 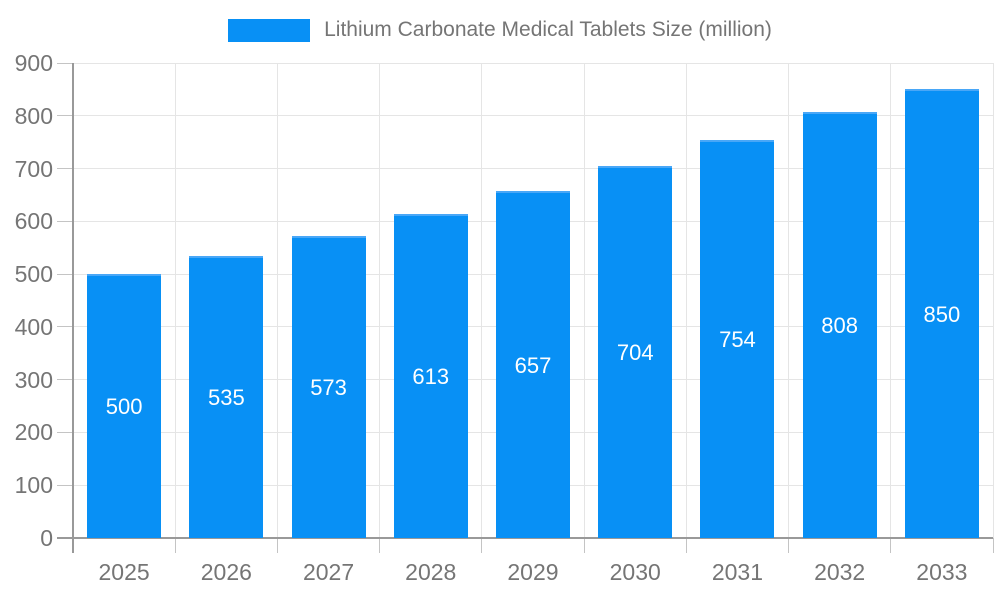 What do you see at coordinates (124, 572) in the screenshot?
I see `x-axis-tick-label: 2025` at bounding box center [124, 572].